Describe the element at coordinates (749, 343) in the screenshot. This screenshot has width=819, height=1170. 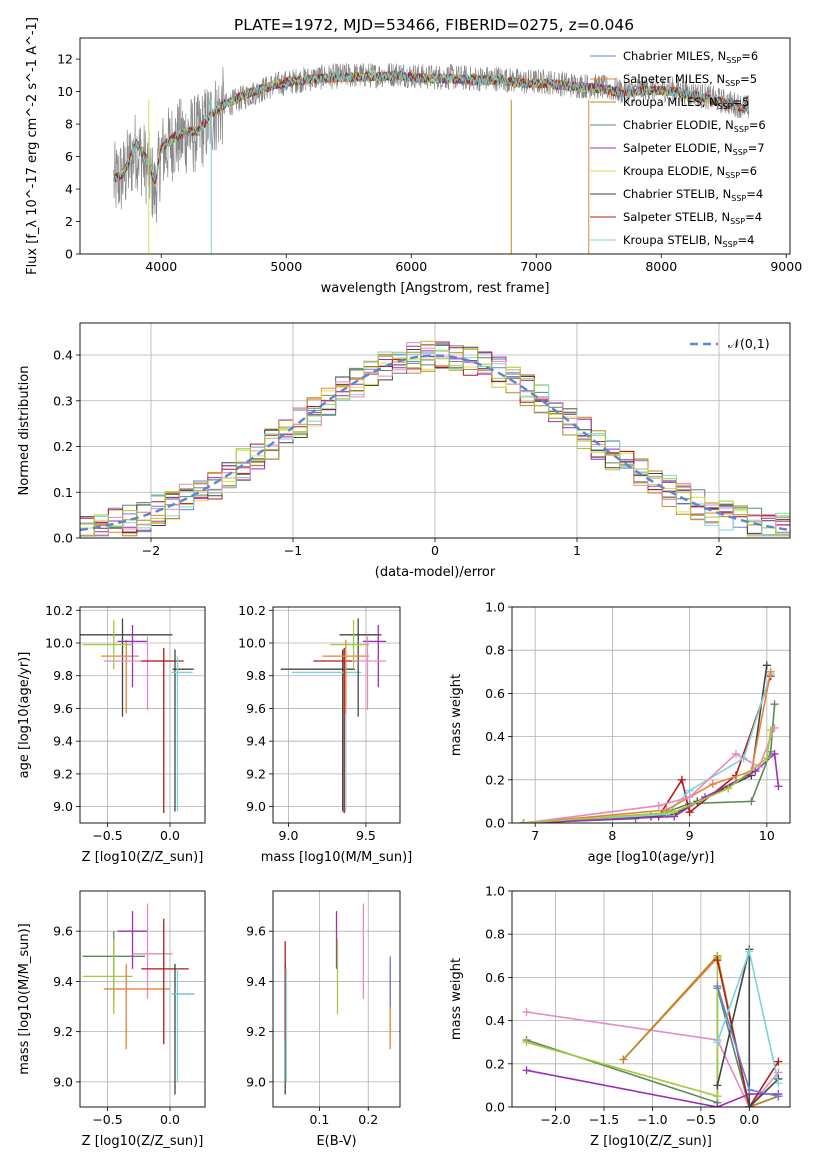
I see `legend-label: 𝒩(0,1)` at that location.